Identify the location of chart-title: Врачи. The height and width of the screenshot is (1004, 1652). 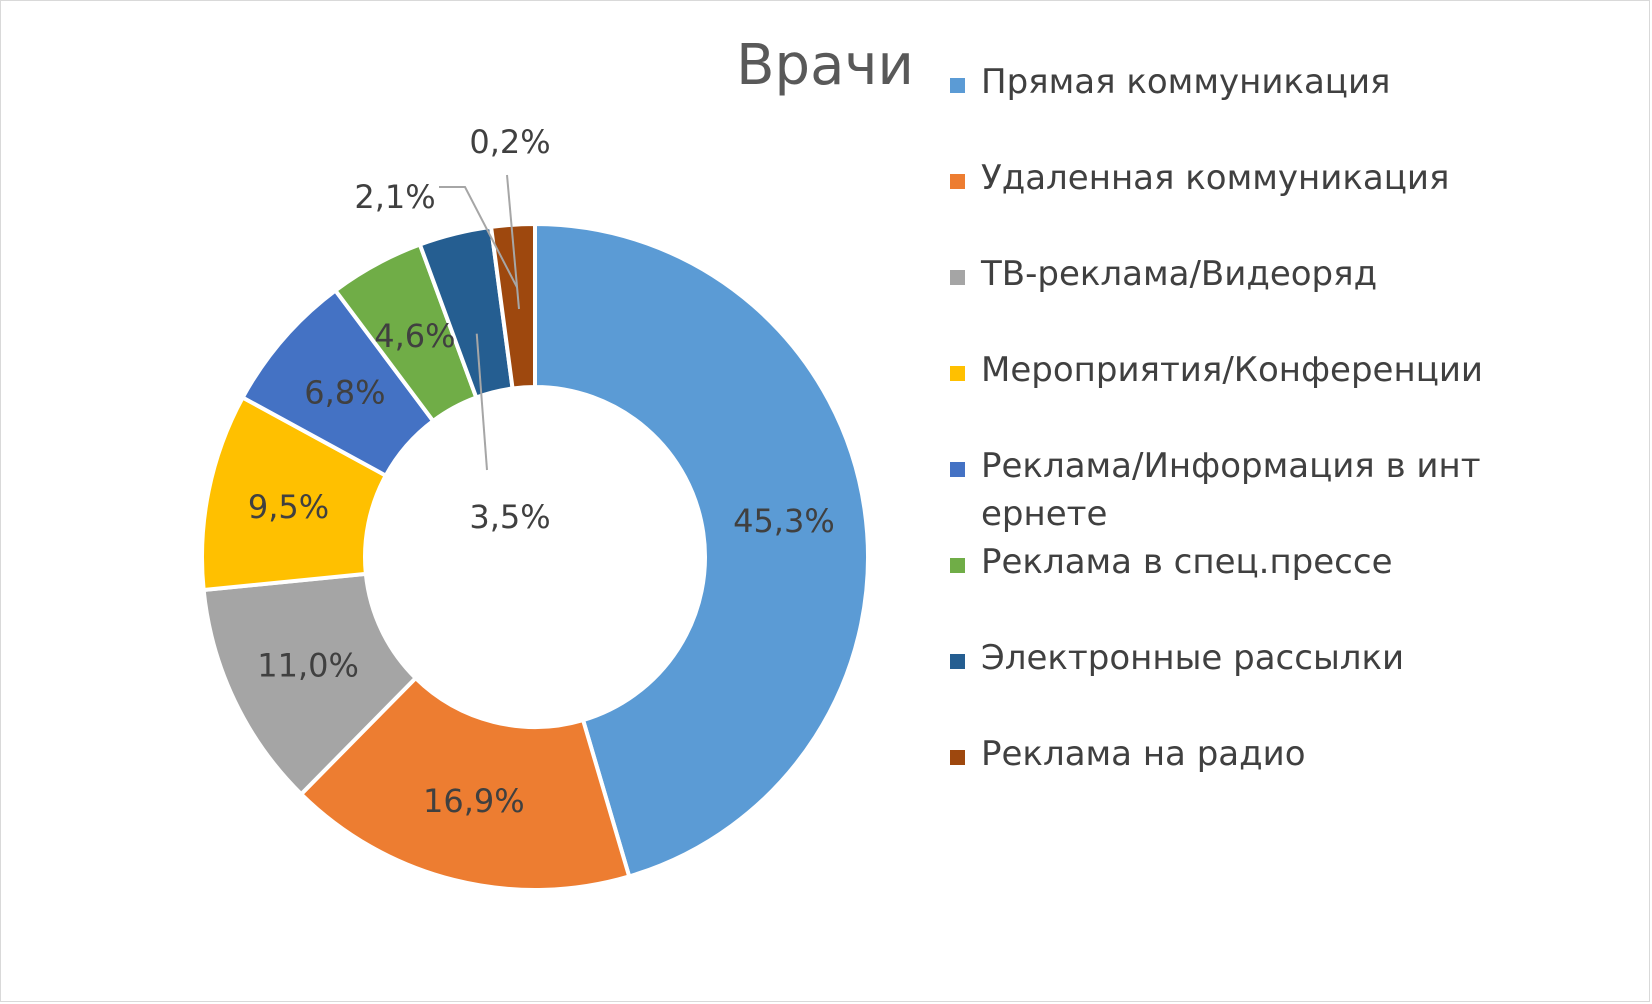
(825, 65).